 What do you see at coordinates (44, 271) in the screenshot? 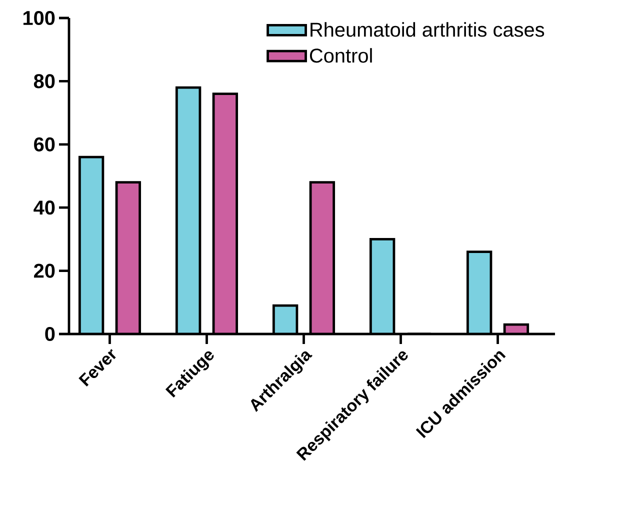
I see `y-tick-label: 20` at bounding box center [44, 271].